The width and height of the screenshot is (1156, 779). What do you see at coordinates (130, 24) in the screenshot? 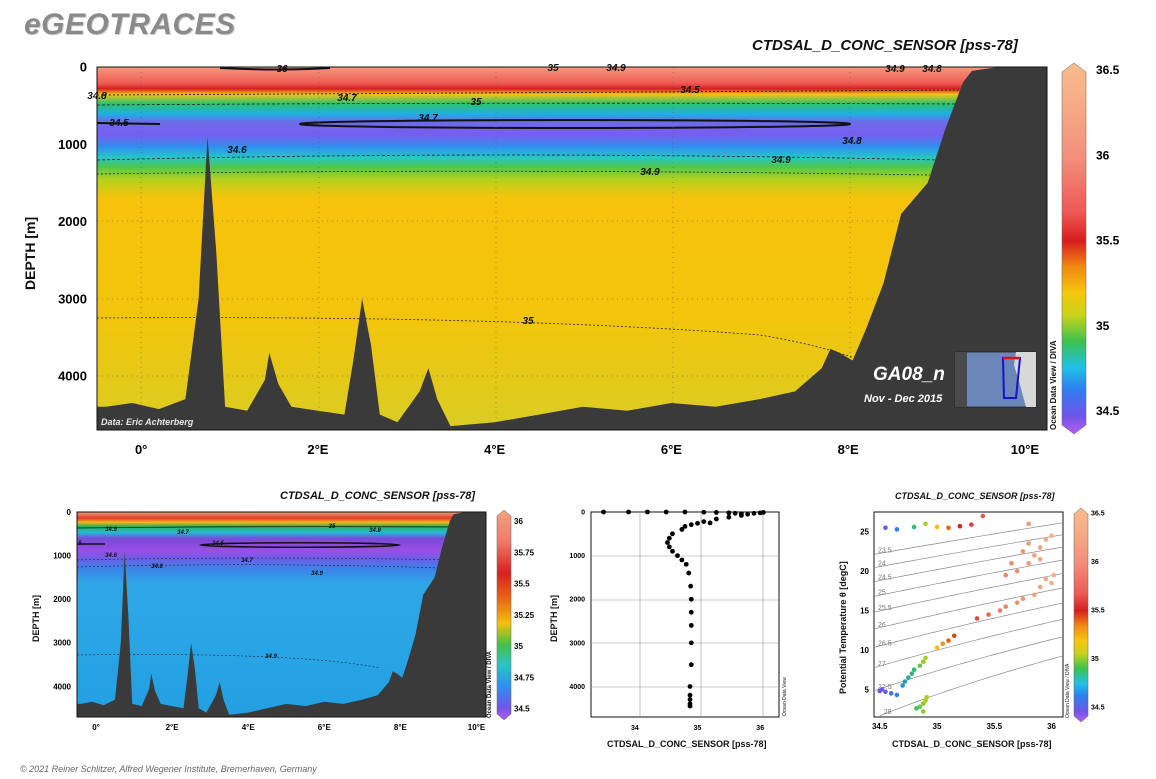
I see `brand-logo: eGEOTRACES` at bounding box center [130, 24].